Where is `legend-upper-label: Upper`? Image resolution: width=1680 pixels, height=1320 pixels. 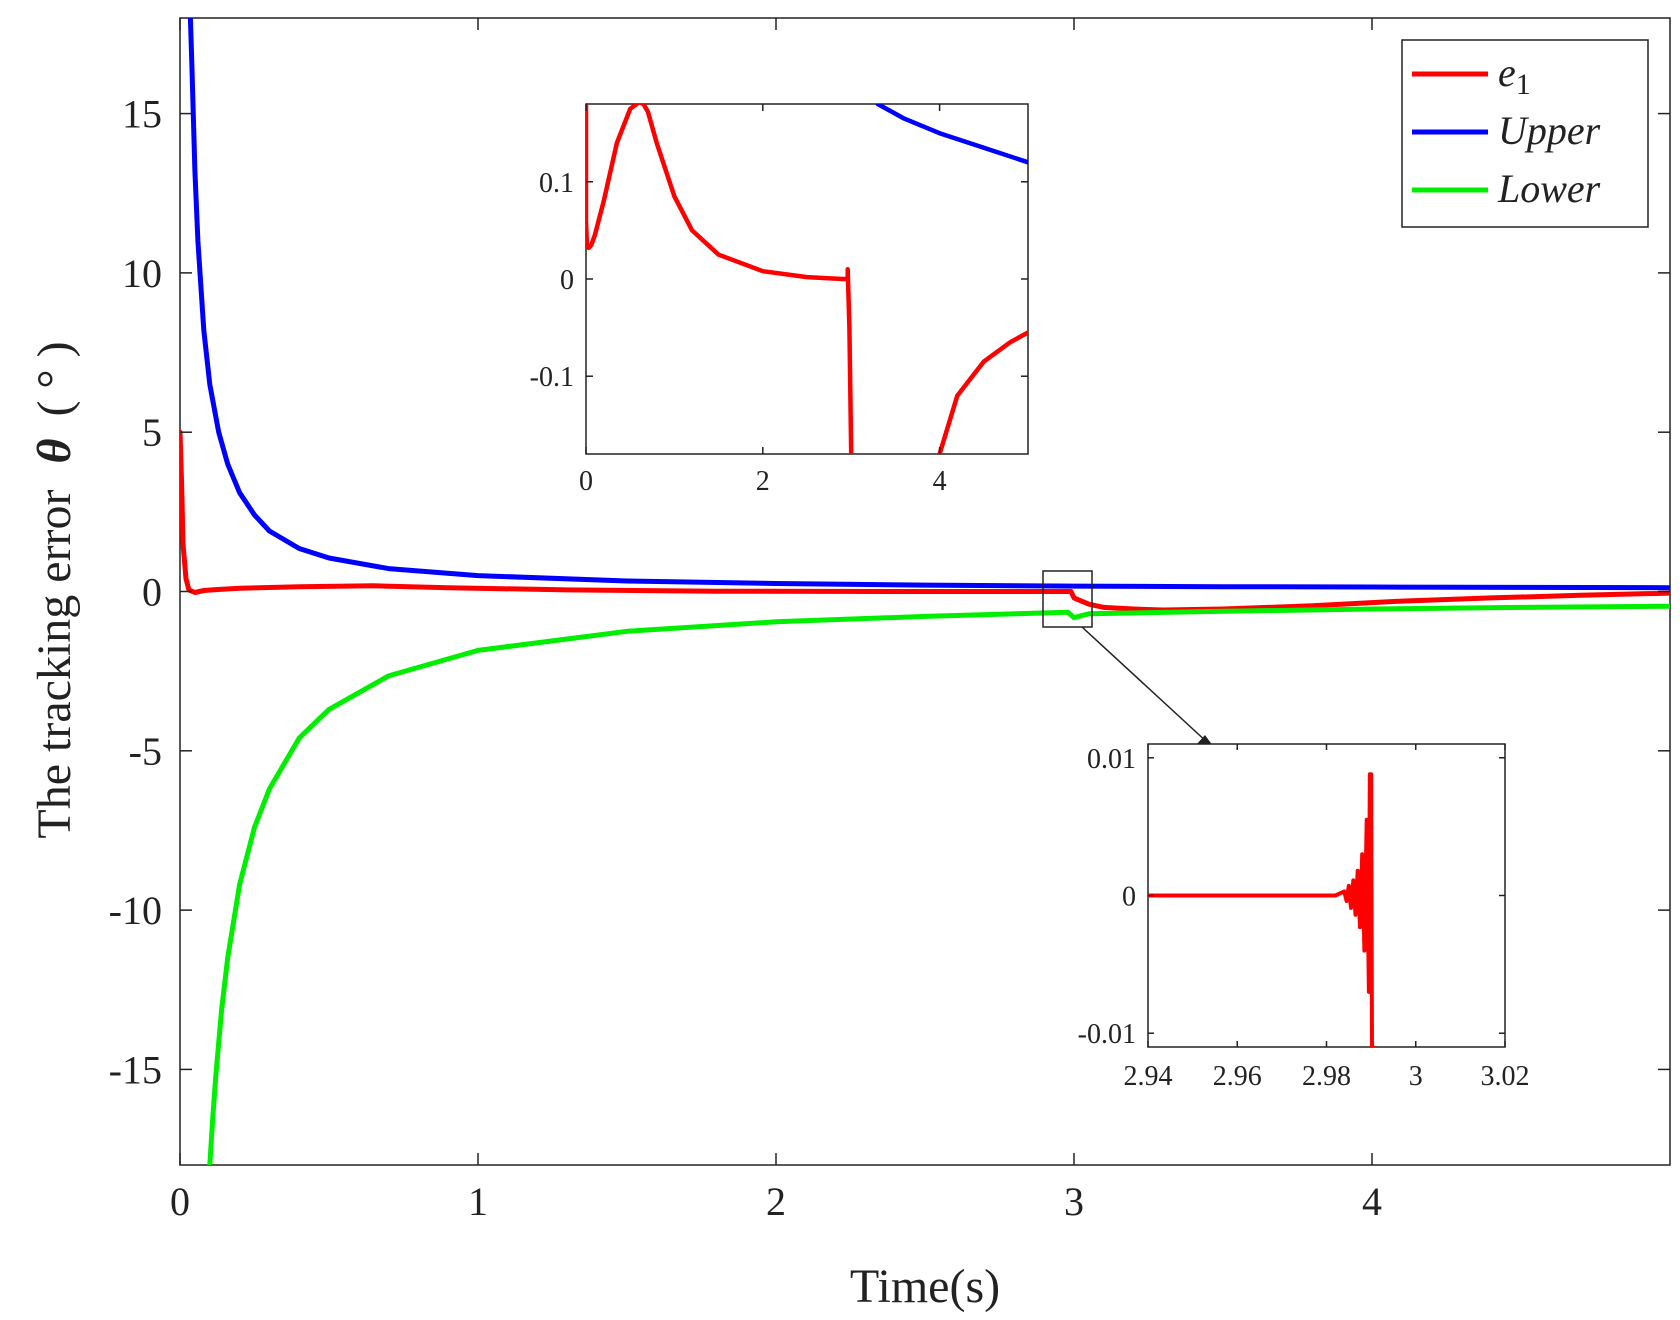
legend-upper-label: Upper is located at coordinates (1549, 130).